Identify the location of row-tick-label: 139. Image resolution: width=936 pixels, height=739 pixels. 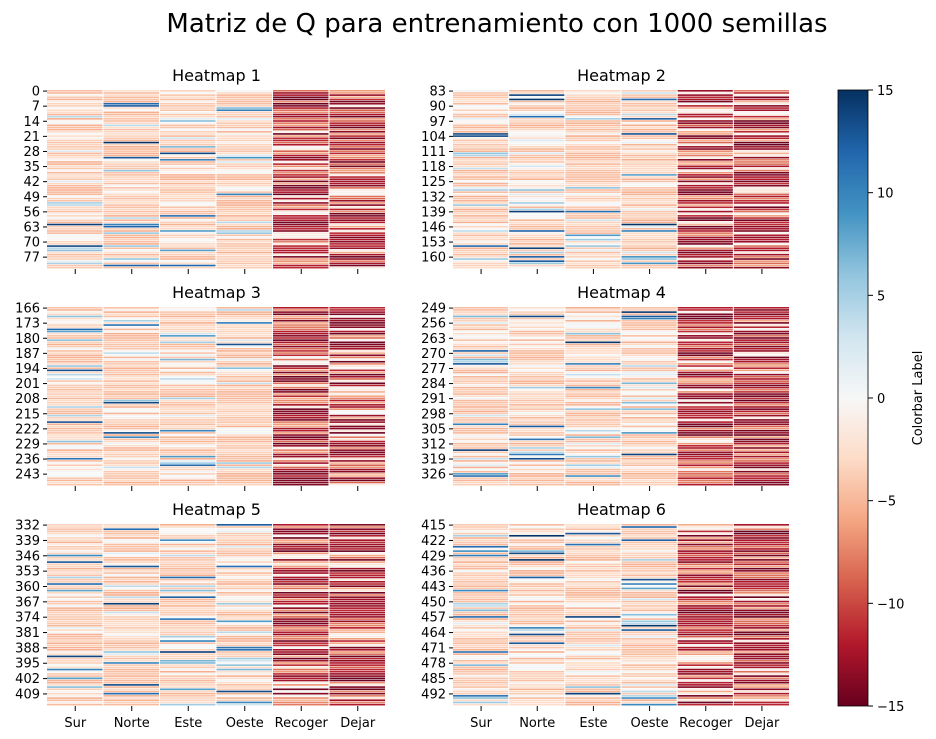
(433, 212).